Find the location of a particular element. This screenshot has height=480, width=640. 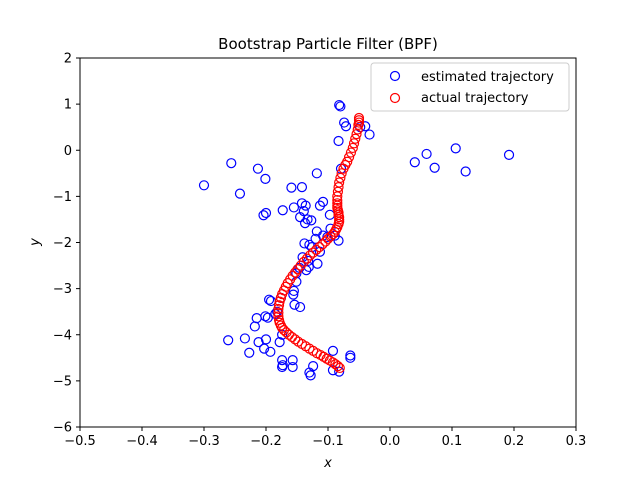

legend: estimated trajectory actual trajectory is located at coordinates (470, 87).